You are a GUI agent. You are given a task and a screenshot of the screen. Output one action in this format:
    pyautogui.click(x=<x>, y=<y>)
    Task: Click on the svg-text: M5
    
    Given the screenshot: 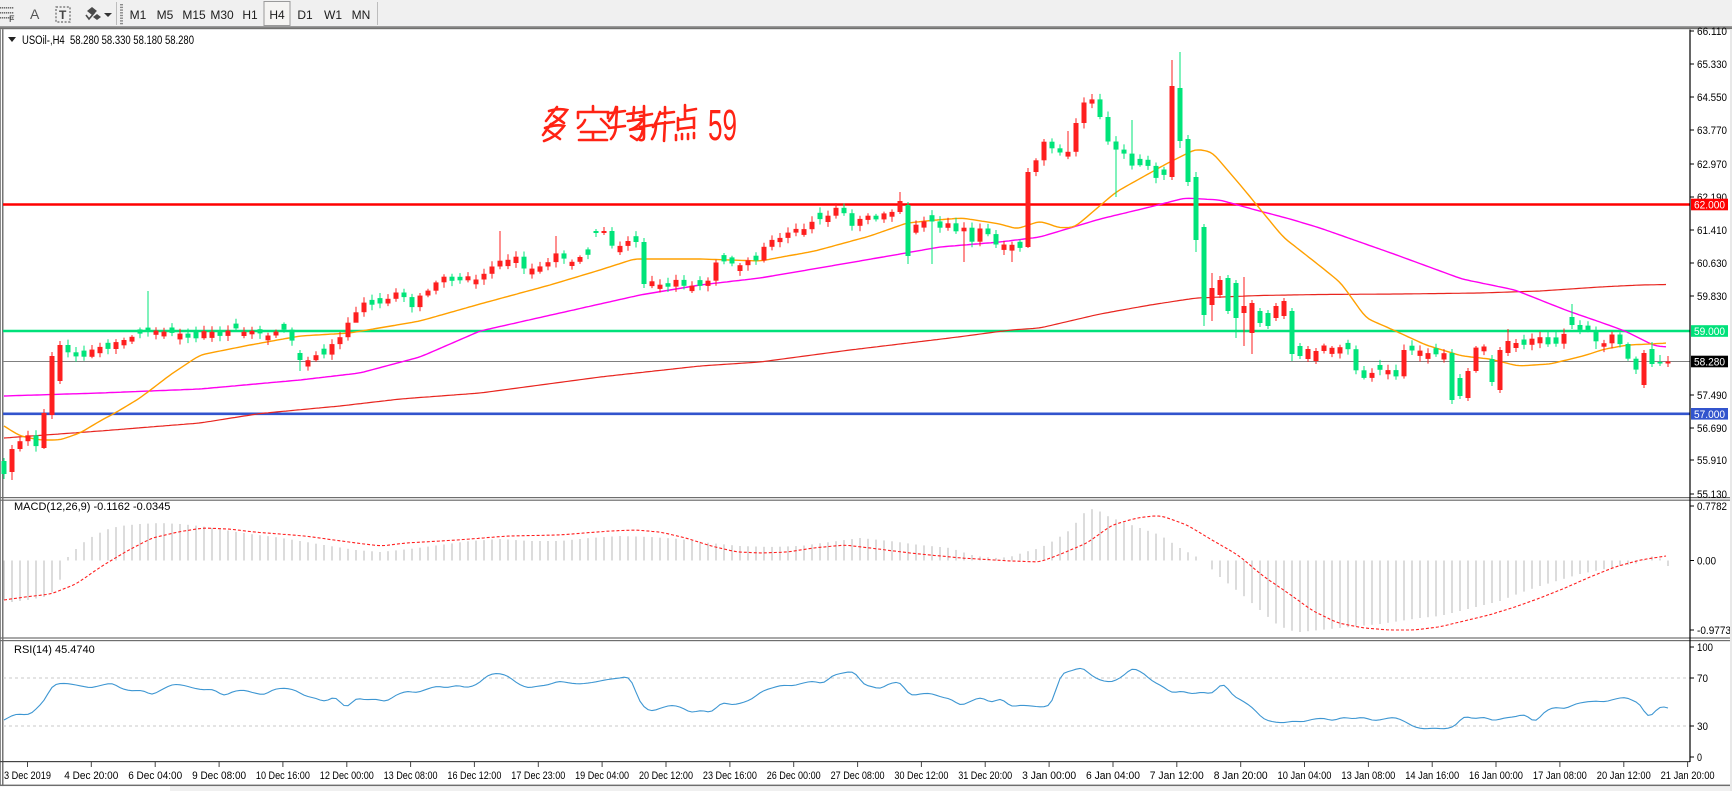 What is the action you would take?
    pyautogui.click(x=165, y=15)
    